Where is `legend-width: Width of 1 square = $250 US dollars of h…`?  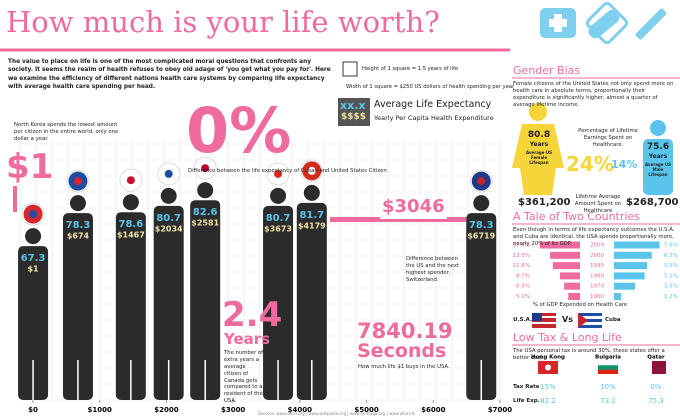
legend-width: Width of 1 square = $250 US dollars of h… is located at coordinates (430, 87).